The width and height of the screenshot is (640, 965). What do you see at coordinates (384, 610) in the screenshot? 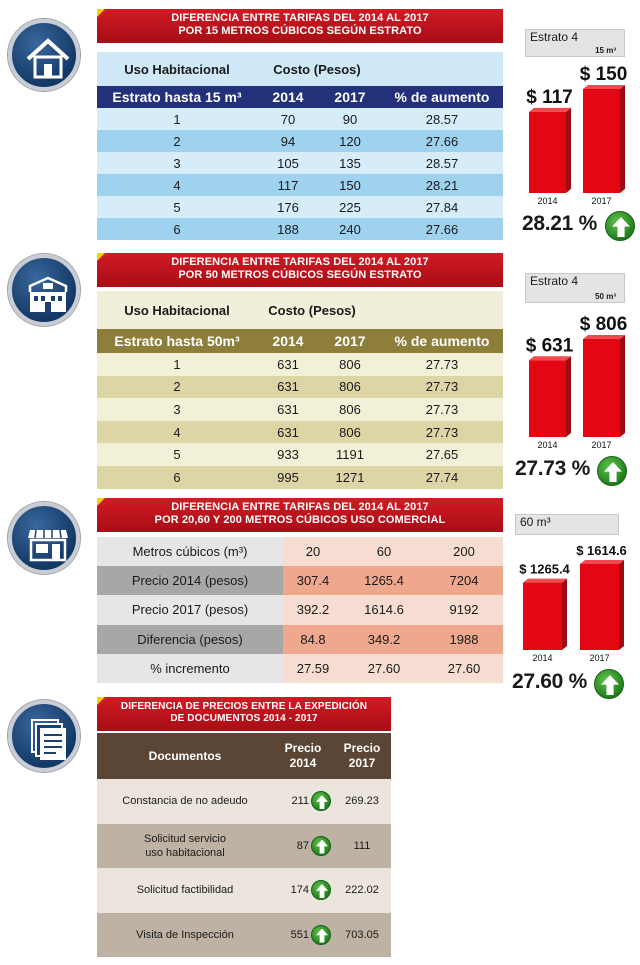
I see `m60-cell: 1614.6` at bounding box center [384, 610].